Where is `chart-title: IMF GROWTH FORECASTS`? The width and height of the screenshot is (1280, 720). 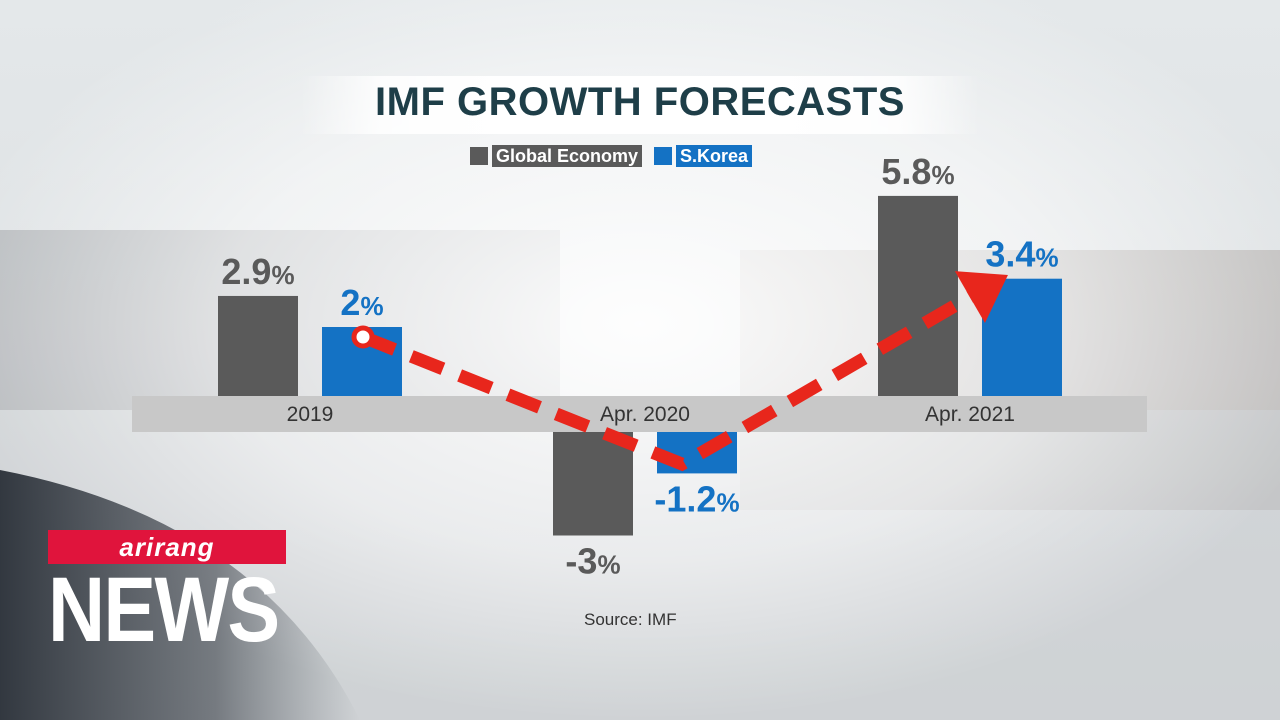
chart-title: IMF GROWTH FORECASTS is located at coordinates (640, 102).